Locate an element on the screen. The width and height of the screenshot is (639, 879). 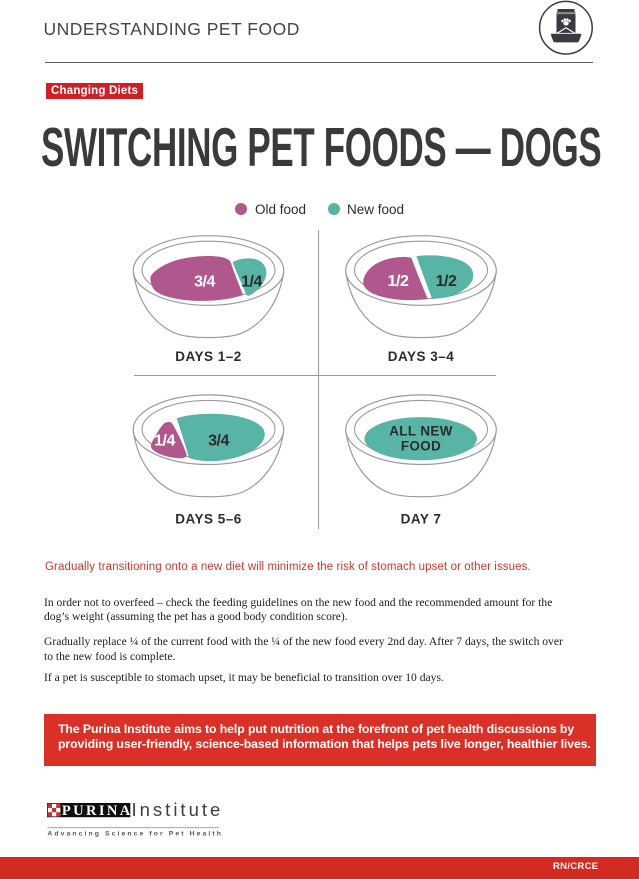
svg-text: Institute is located at coordinates (178, 811).